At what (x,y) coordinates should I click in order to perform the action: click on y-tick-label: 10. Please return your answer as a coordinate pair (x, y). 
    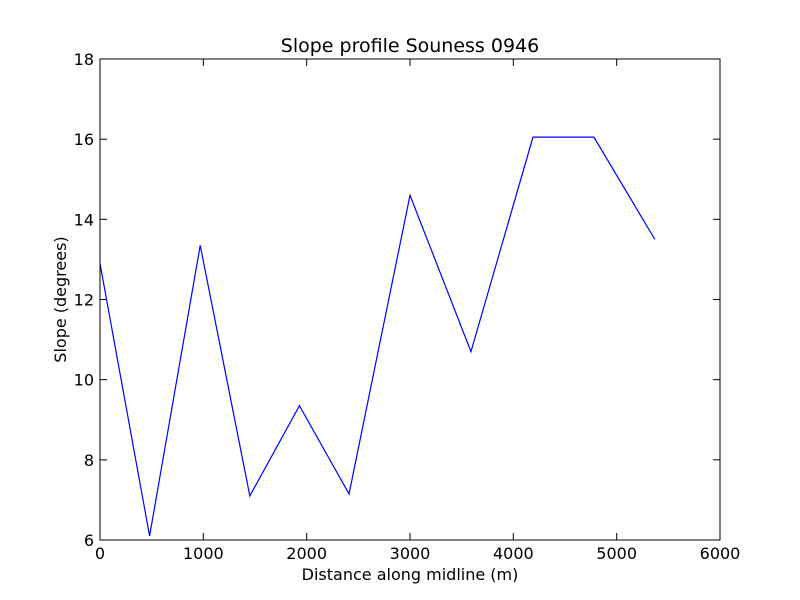
    Looking at the image, I should click on (84, 380).